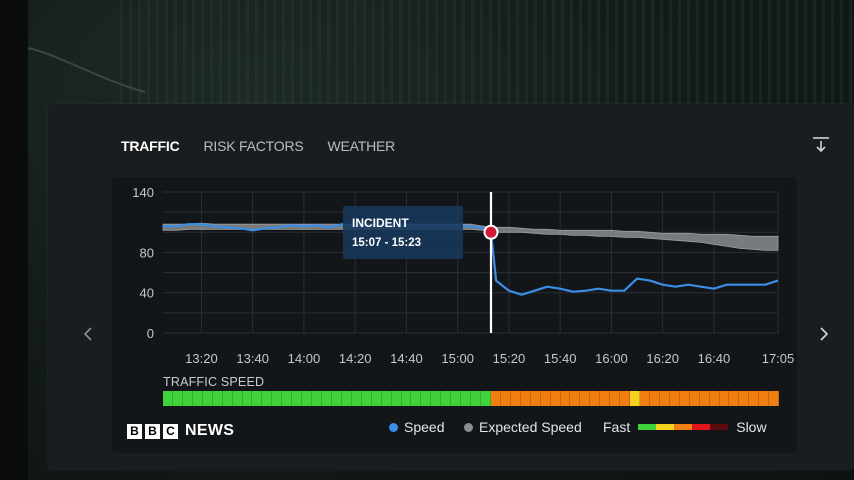 This screenshot has height=480, width=854. Describe the element at coordinates (170, 431) in the screenshot. I see `logo-letter: C` at that location.